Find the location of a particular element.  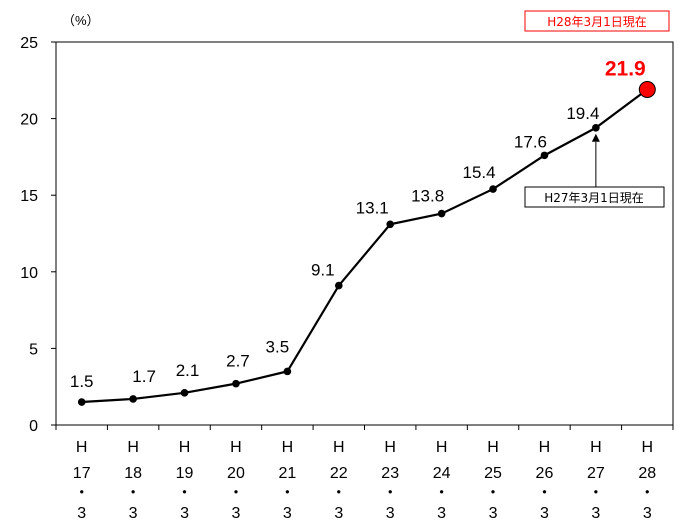

x-category-label: 26 is located at coordinates (545, 473).